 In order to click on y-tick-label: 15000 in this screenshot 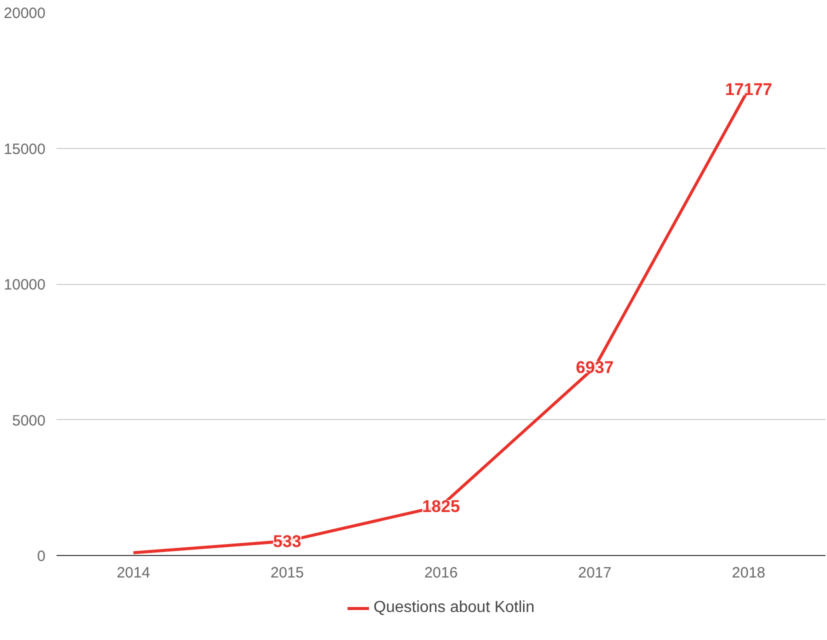, I will do `click(25, 149)`.